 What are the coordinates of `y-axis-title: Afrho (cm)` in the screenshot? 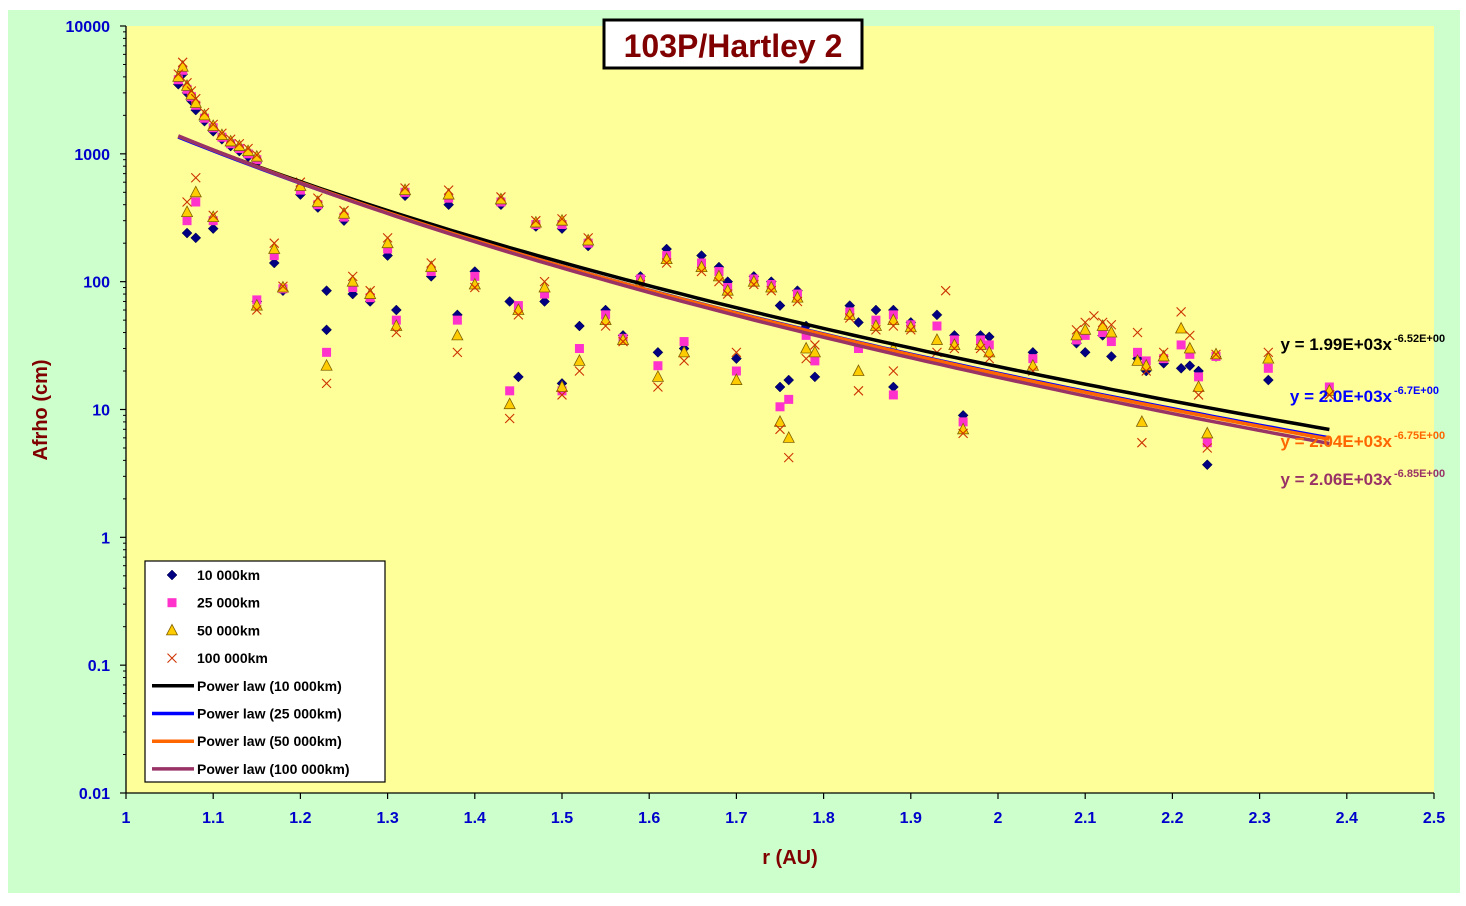 It's located at (41, 409).